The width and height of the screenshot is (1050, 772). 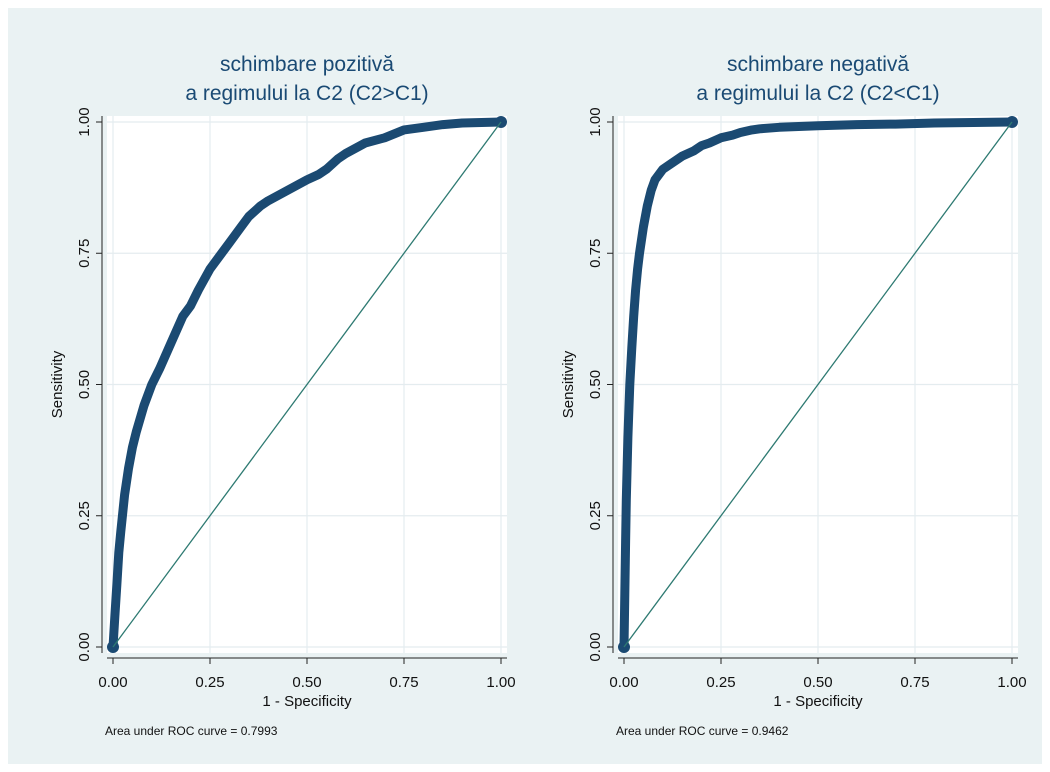 I want to click on chart-title-line-1: schimbare pozitivă, so click(x=307, y=64).